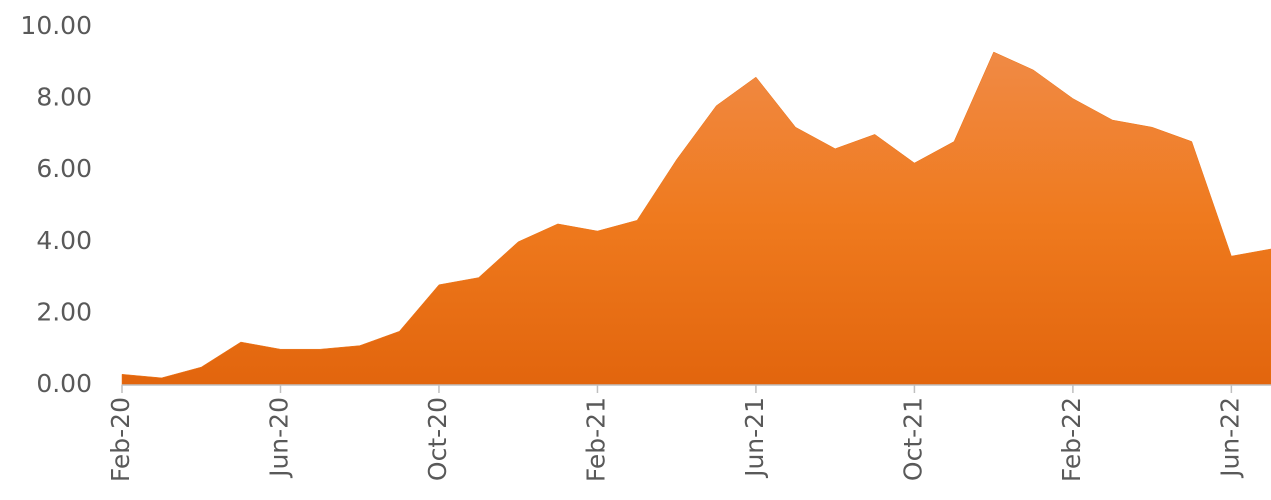 This screenshot has width=1271, height=500. Describe the element at coordinates (595, 439) in the screenshot. I see `x-tick-label: Feb-21` at that location.